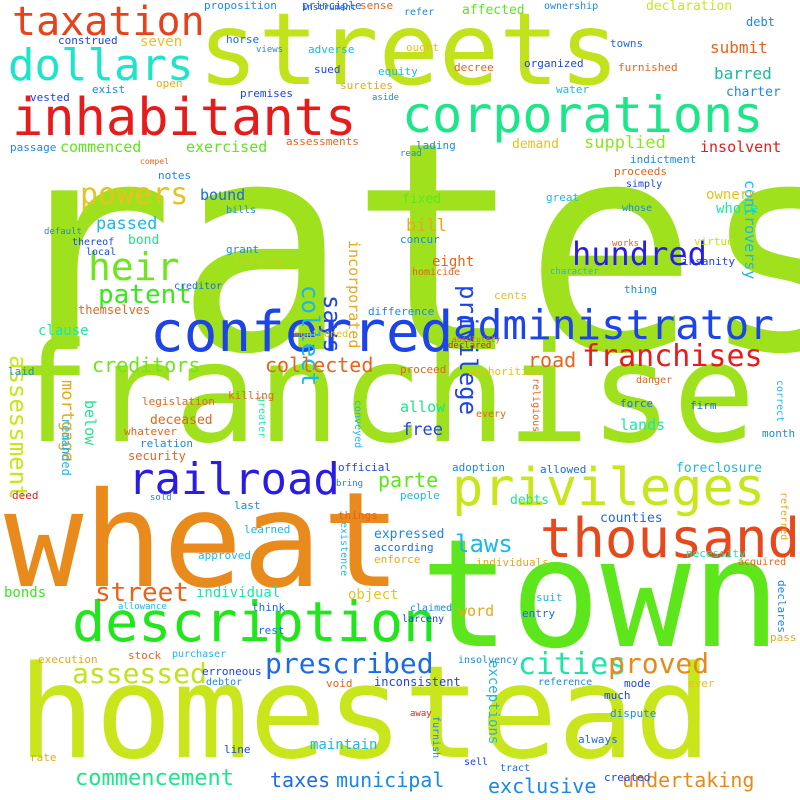  I want to click on word-notes: notes, so click(175, 175).